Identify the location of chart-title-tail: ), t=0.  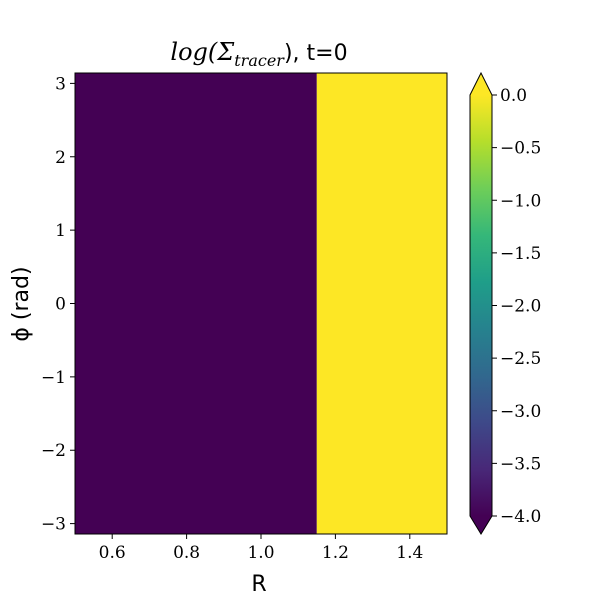
(316, 53).